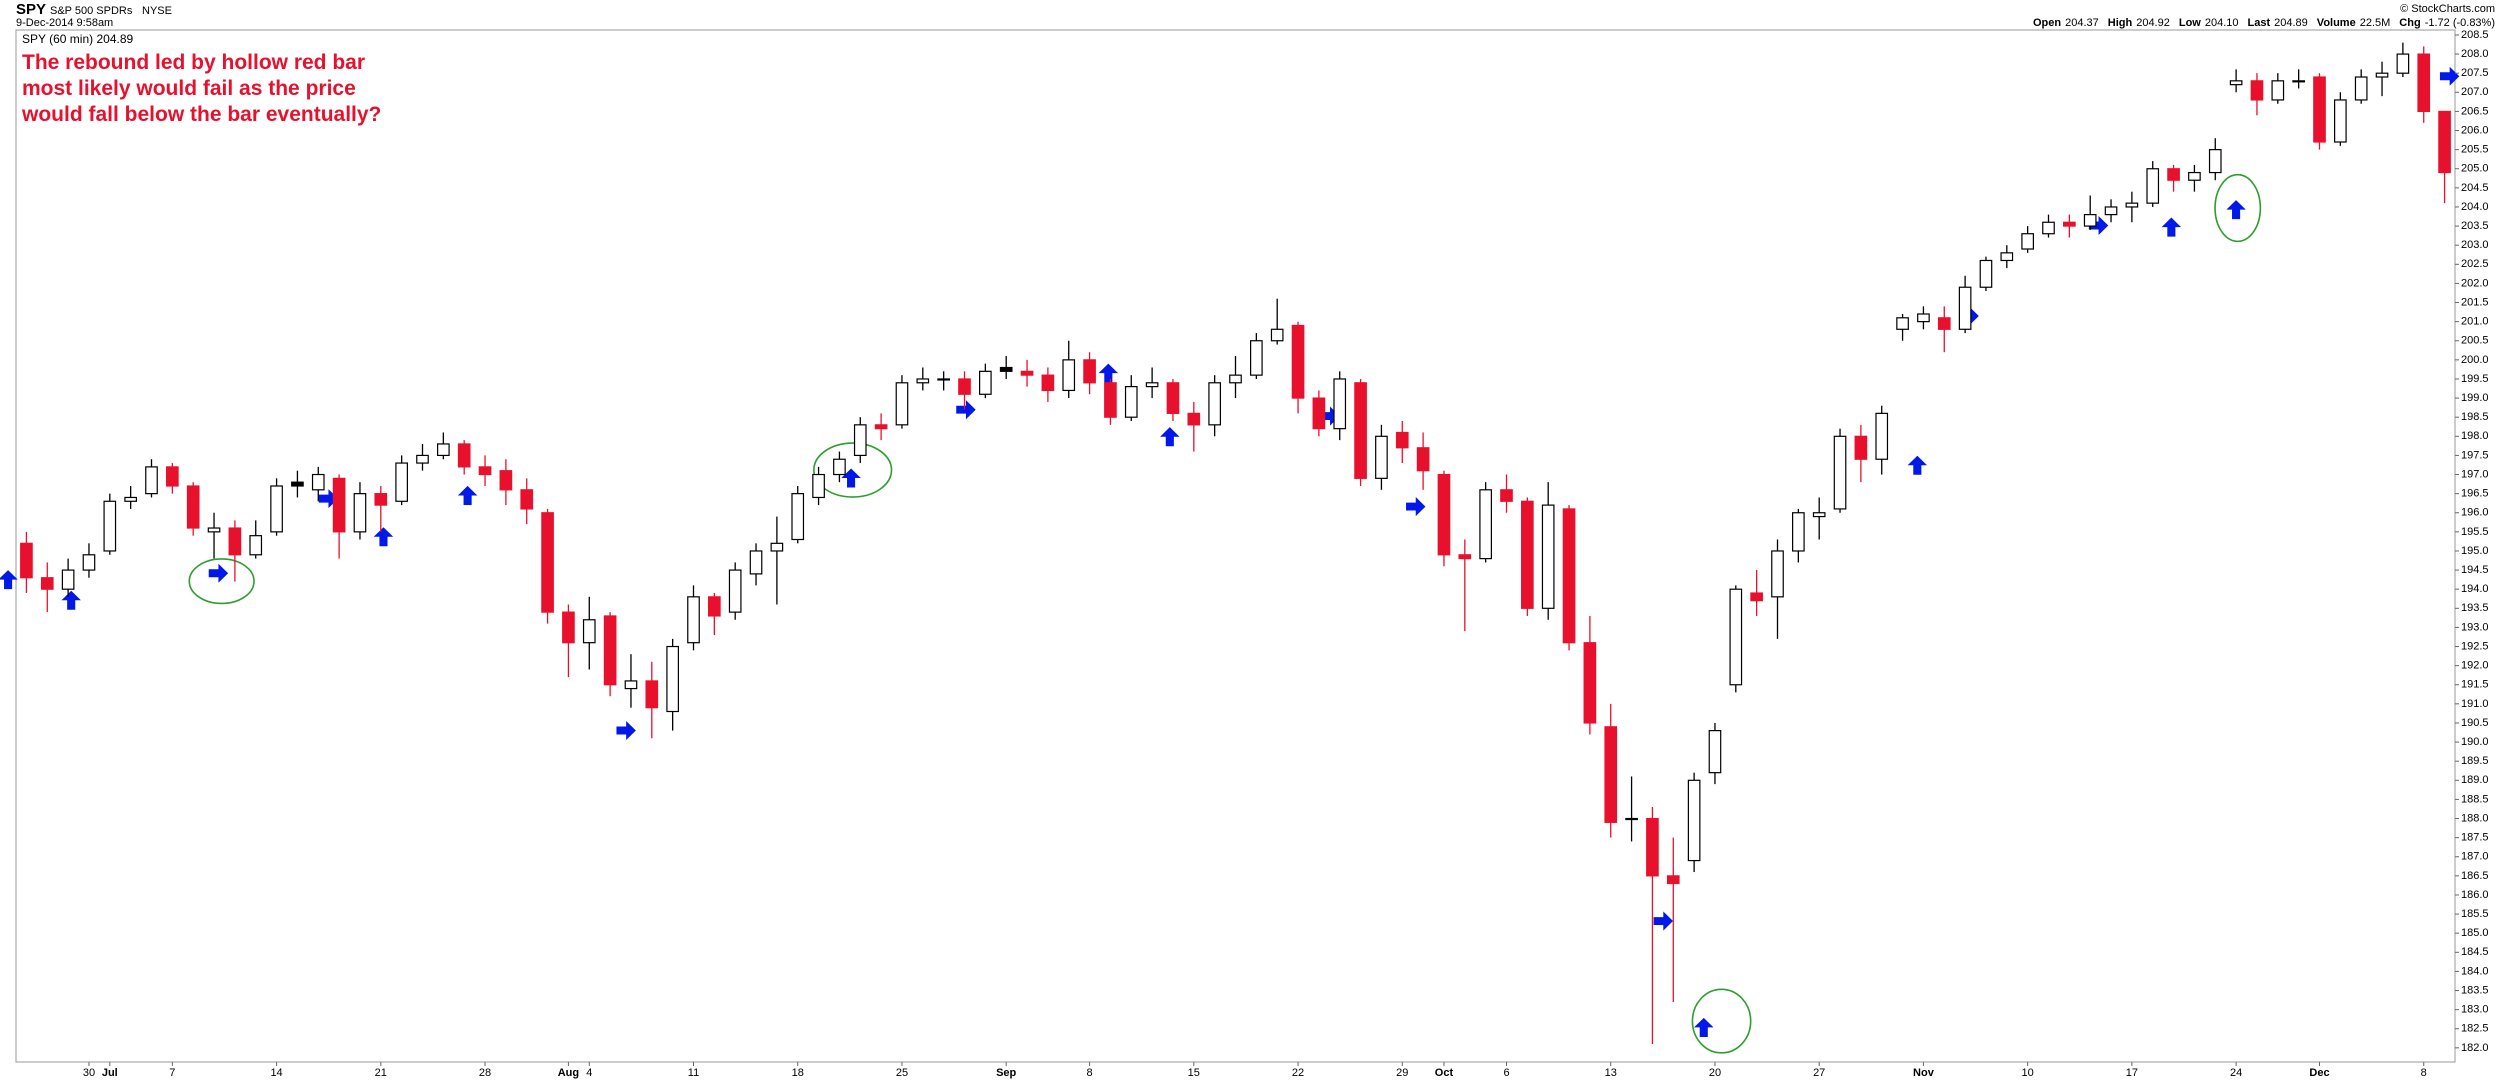 The image size is (2500, 1080). What do you see at coordinates (2475, 73) in the screenshot?
I see `y-tick-label: 207.5` at bounding box center [2475, 73].